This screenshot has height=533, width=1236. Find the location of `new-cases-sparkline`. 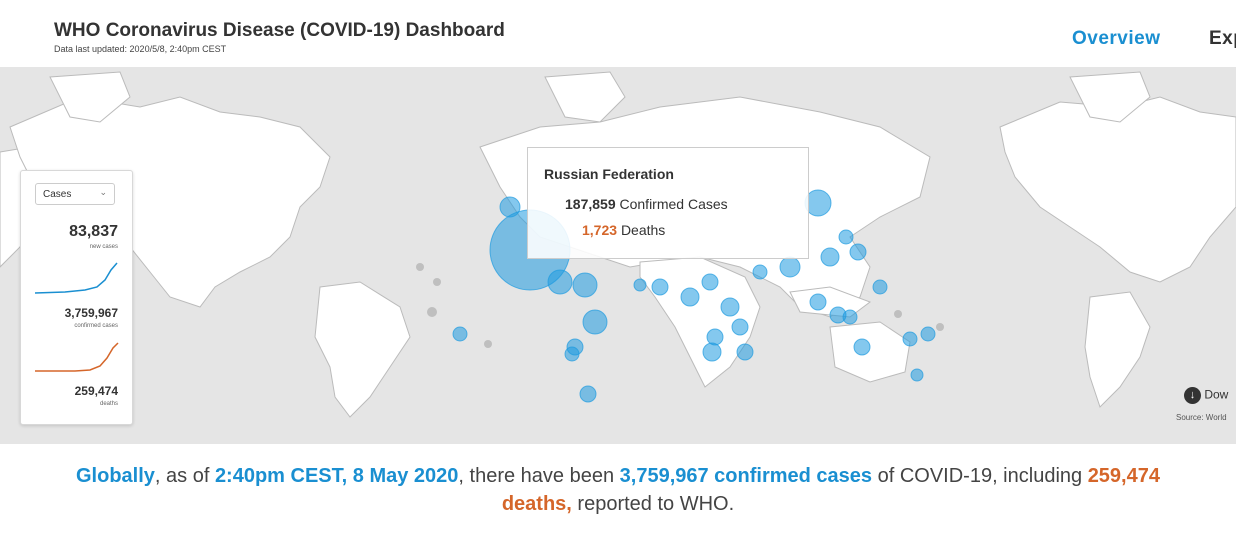

new-cases-sparkline is located at coordinates (76, 278).